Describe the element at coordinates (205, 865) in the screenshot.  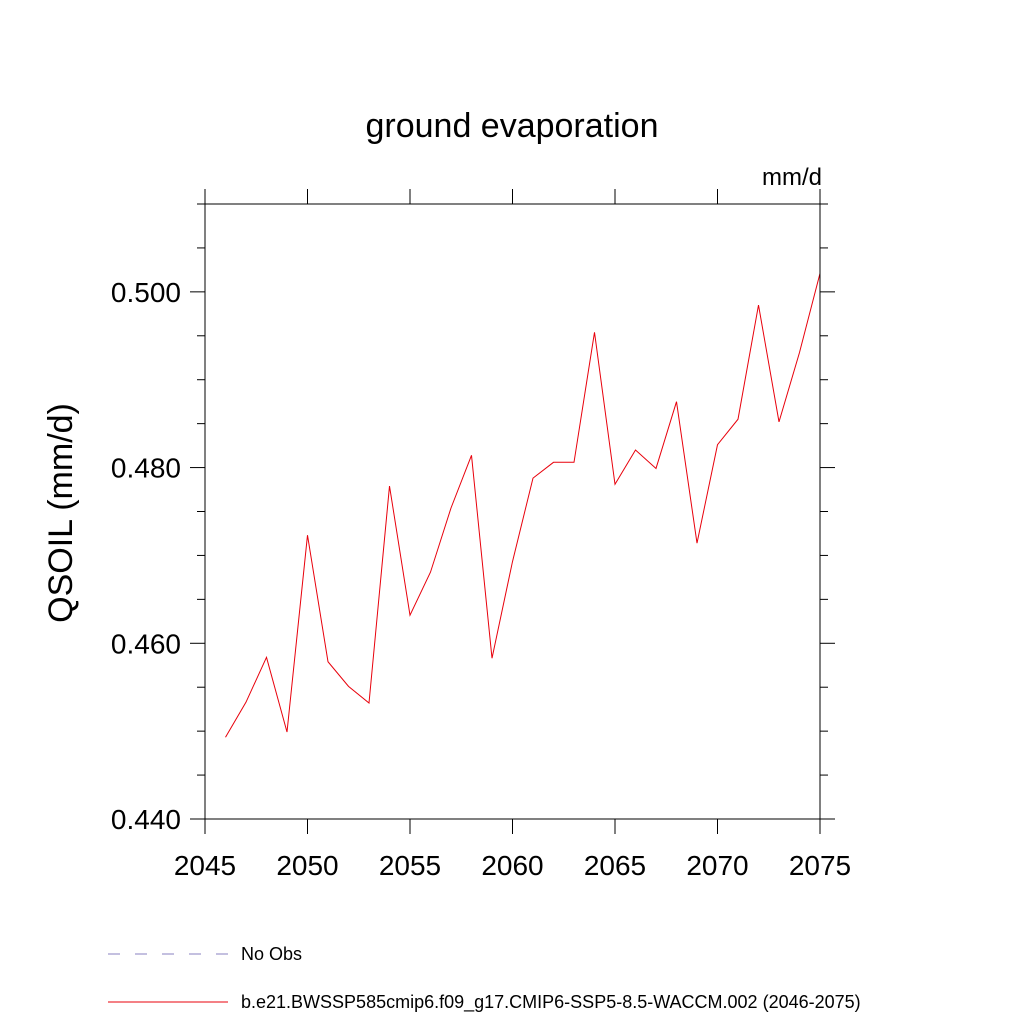
I see `x-tick-label: 2045` at that location.